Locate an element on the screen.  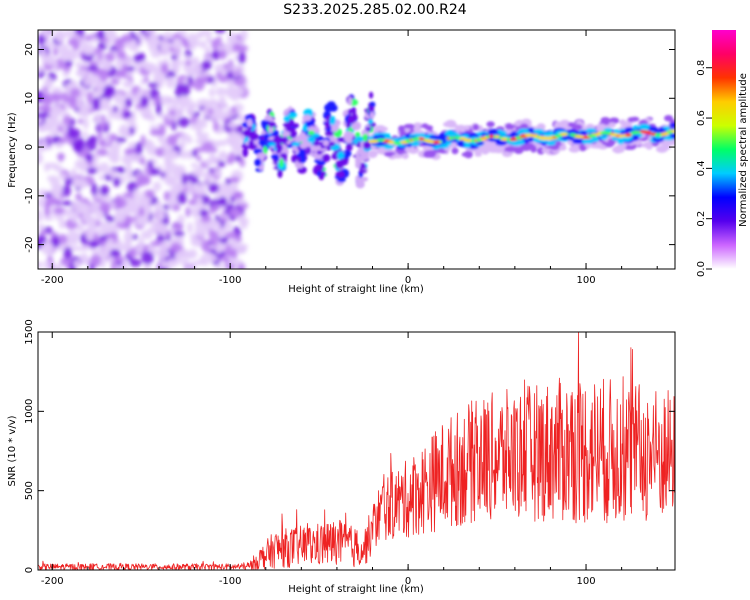
spectrogram-xlabel: Height of straight line (km) is located at coordinates (356, 289).